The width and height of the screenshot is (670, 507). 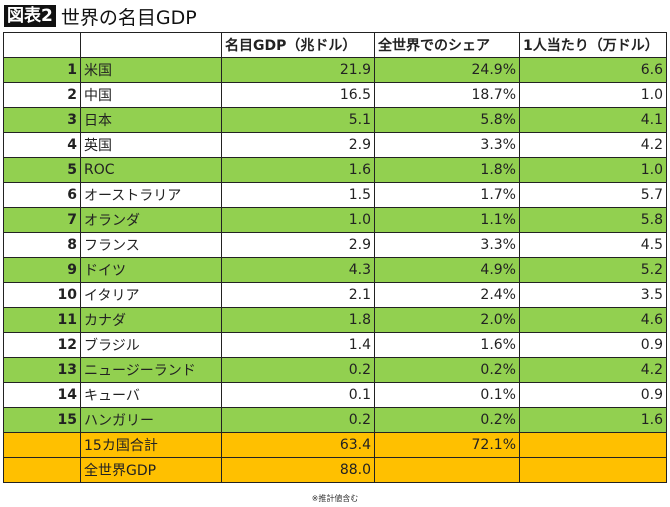 What do you see at coordinates (151, 70) in the screenshot?
I see `country-cell: 米国` at bounding box center [151, 70].